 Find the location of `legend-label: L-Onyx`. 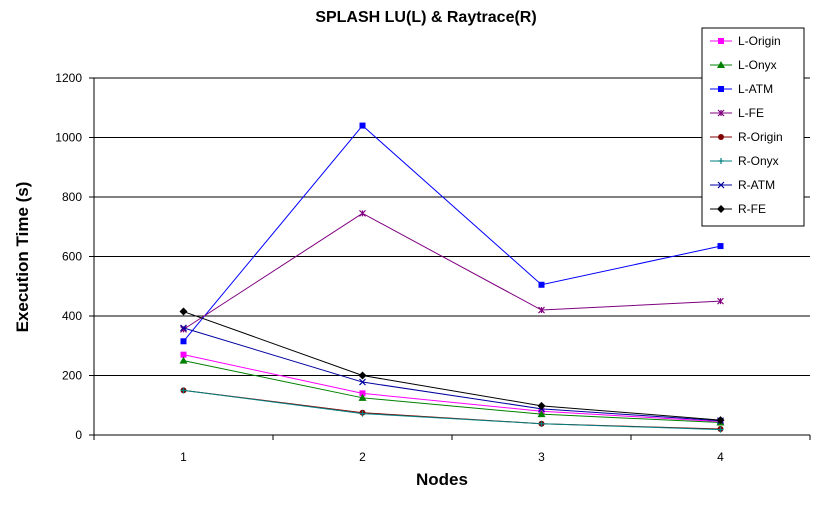

legend-label: L-Onyx is located at coordinates (757, 65).